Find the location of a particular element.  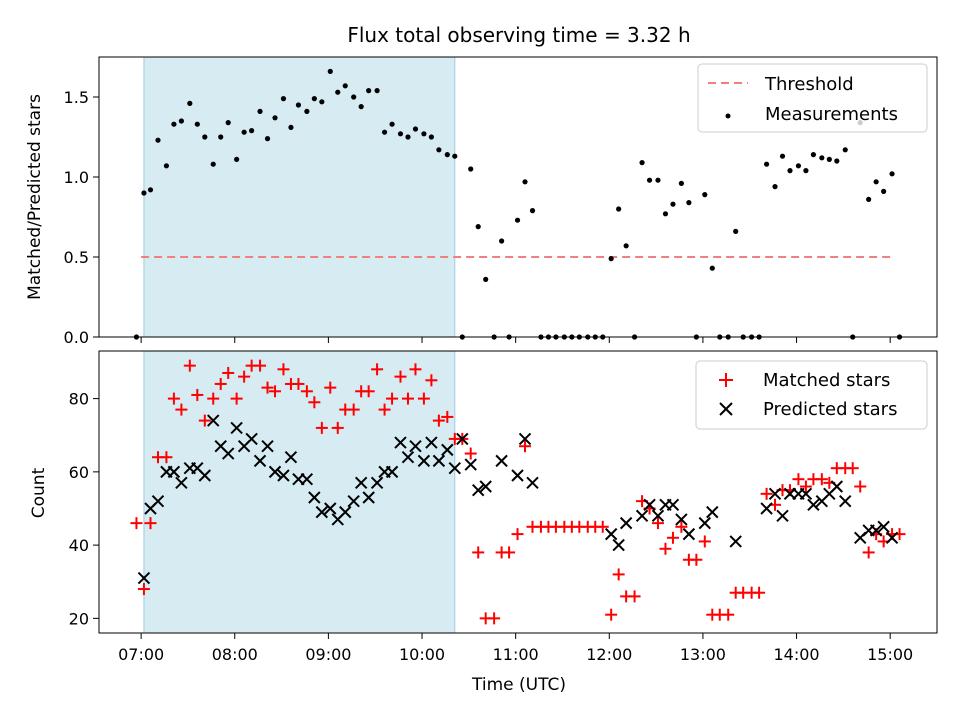

bottom-legend: Matched stars Predicted stars is located at coordinates (811, 395).